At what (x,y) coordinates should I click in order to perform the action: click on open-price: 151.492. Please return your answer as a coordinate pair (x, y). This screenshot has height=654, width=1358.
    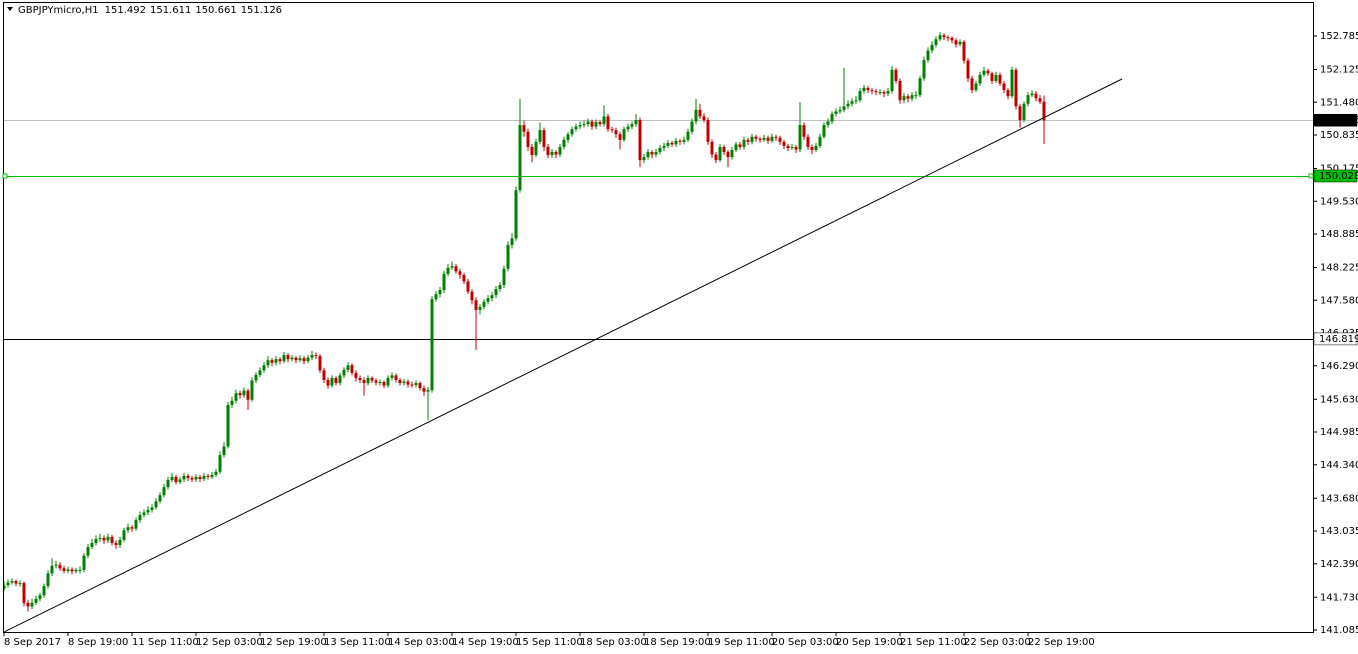
    Looking at the image, I should click on (125, 10).